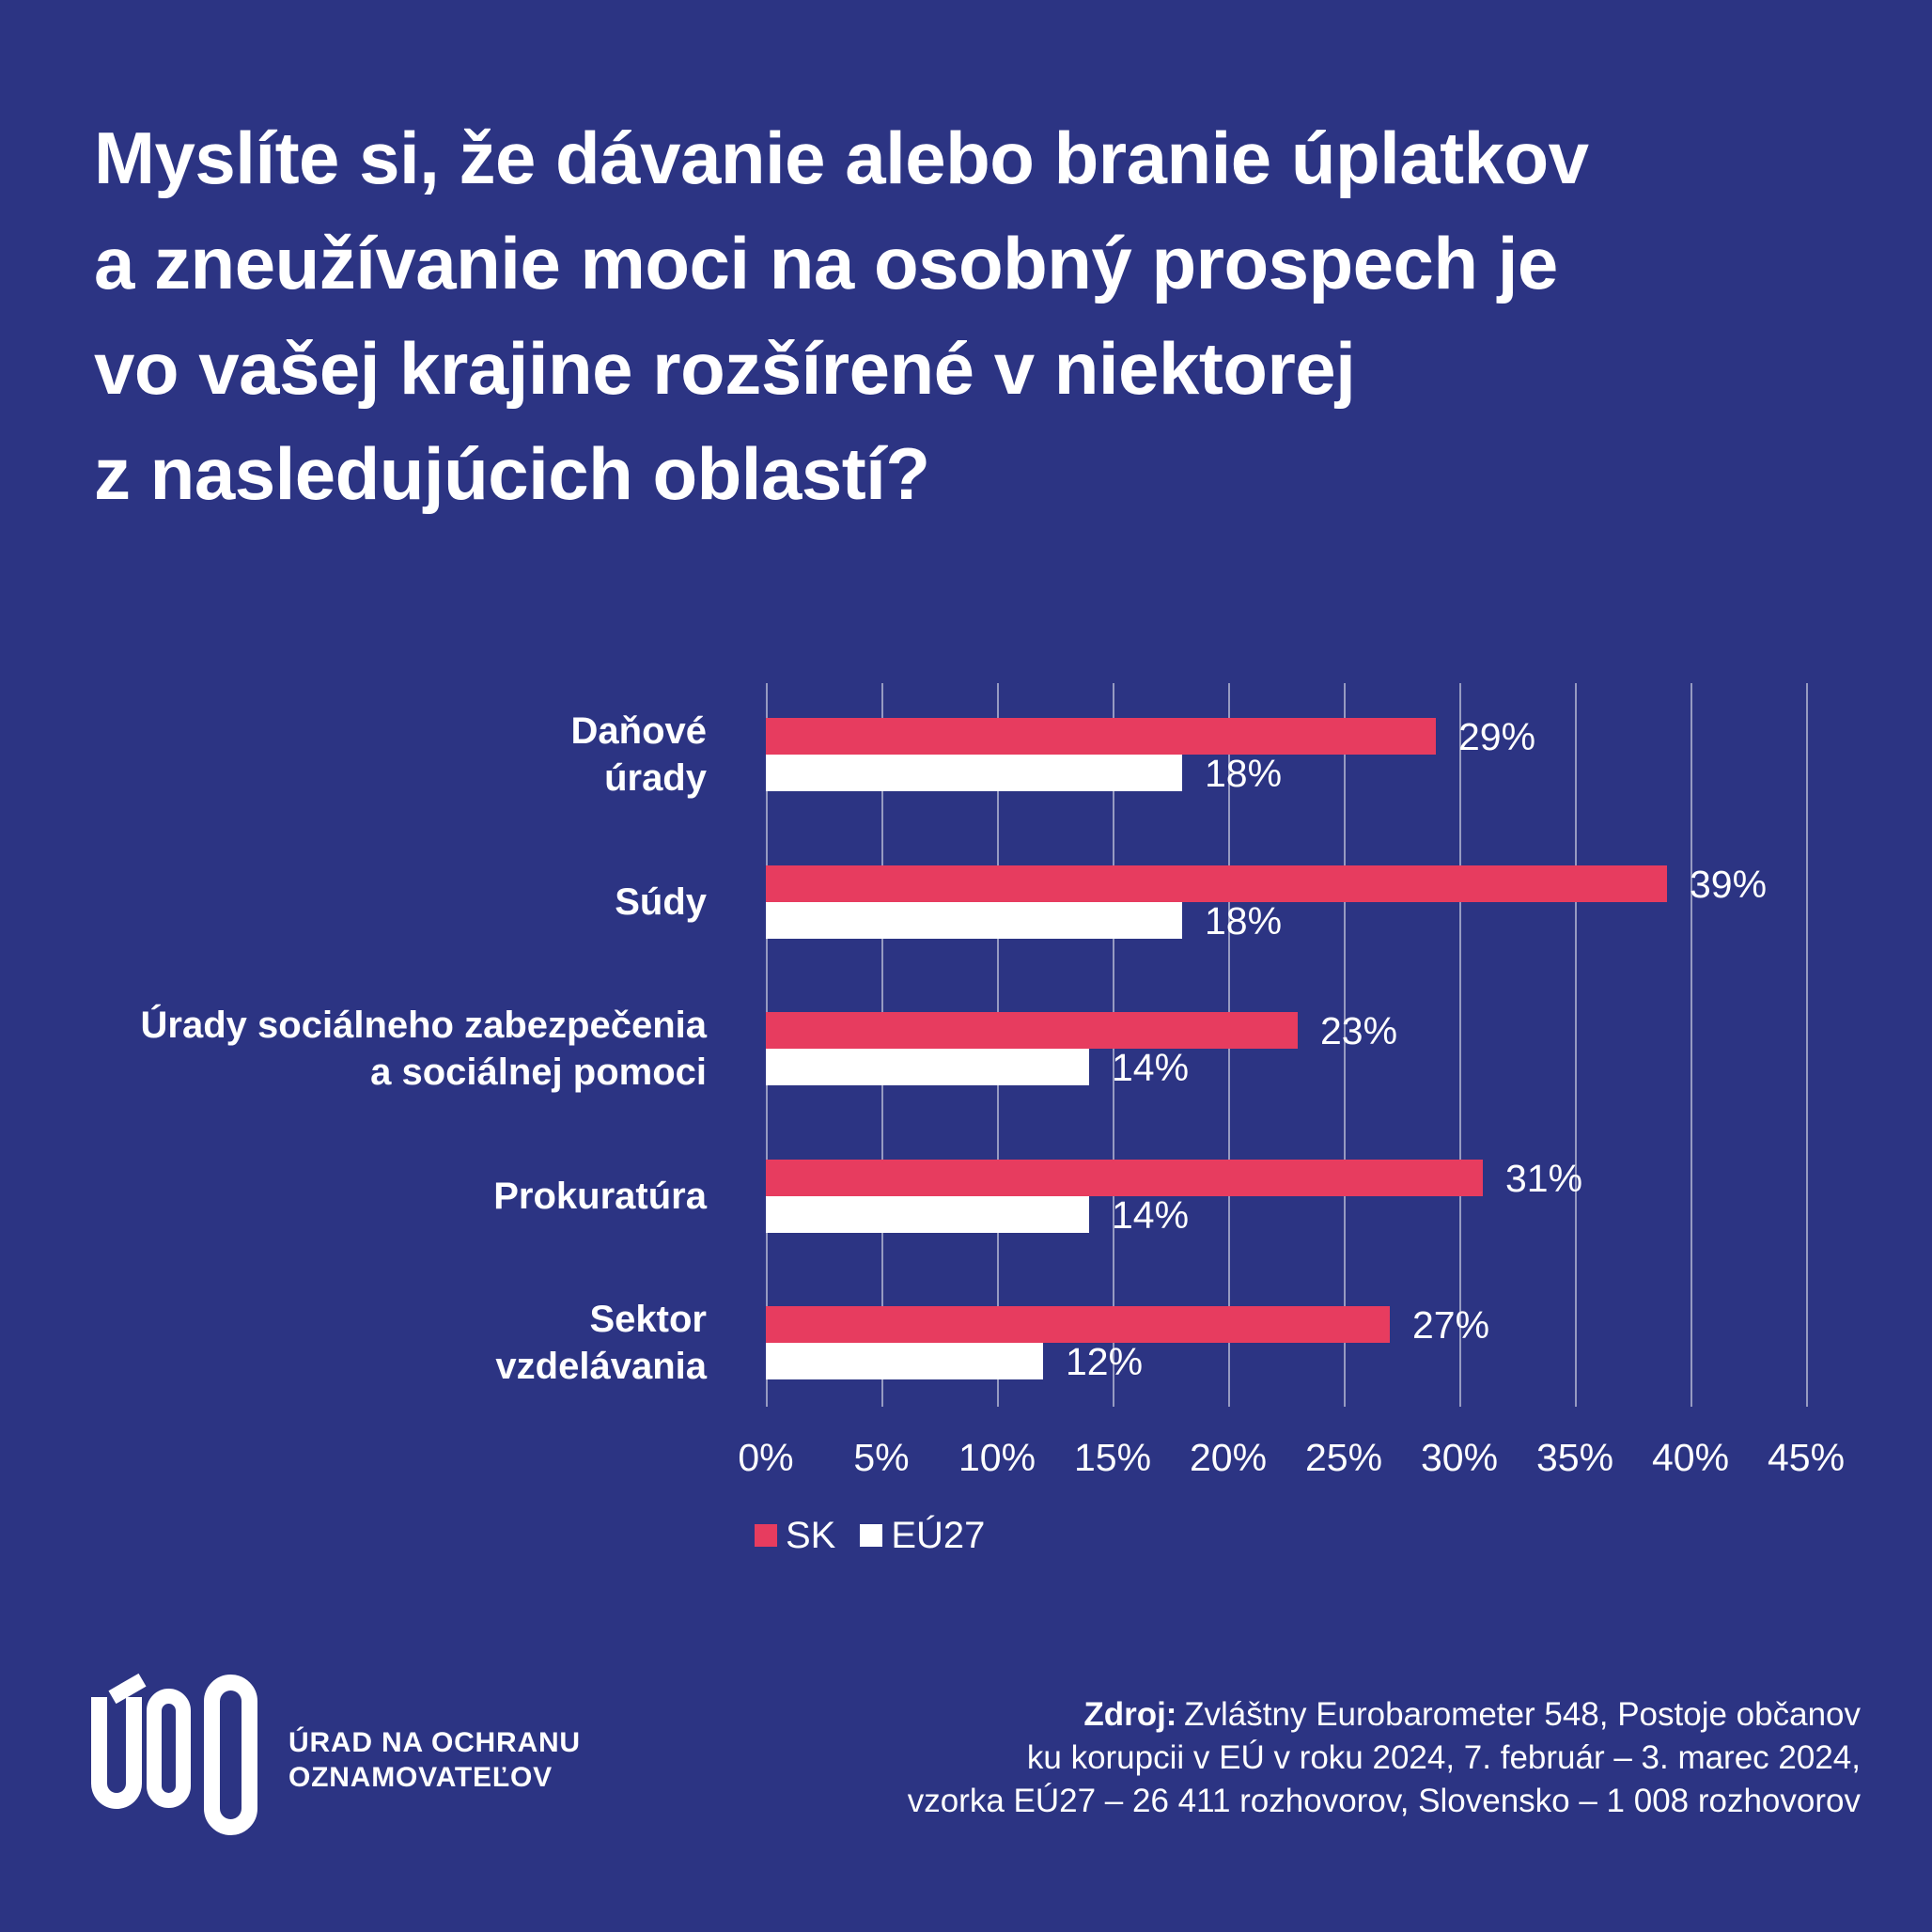 The width and height of the screenshot is (1932, 1932). I want to click on legend-swatch-sk-icon, so click(766, 1535).